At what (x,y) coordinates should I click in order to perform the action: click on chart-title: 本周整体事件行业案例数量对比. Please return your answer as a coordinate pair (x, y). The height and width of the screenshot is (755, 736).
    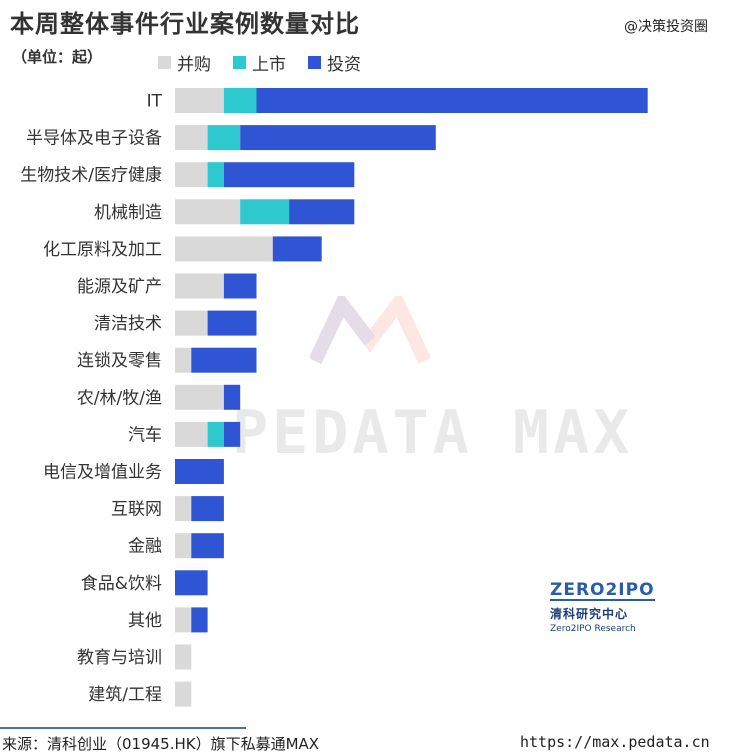
    Looking at the image, I should click on (185, 24).